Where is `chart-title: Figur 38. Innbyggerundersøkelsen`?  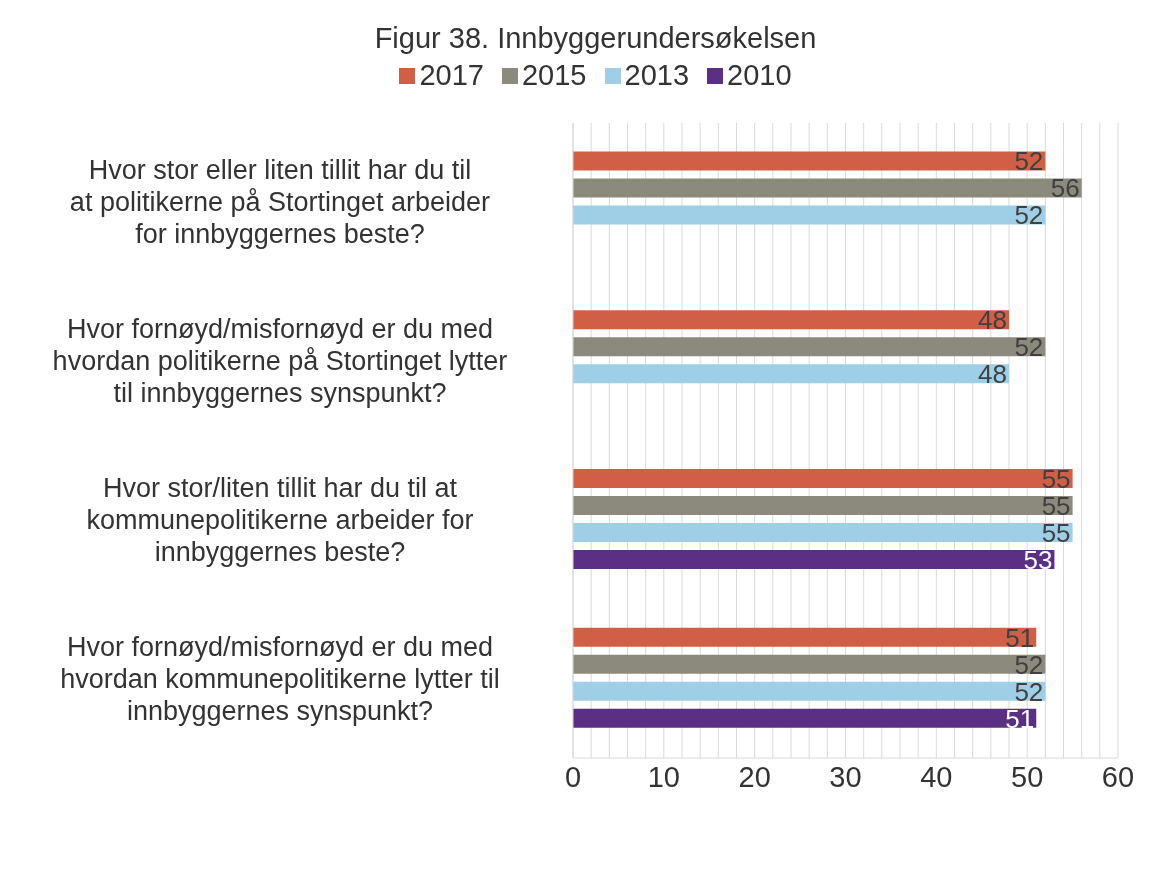
chart-title: Figur 38. Innbyggerundersøkelsen is located at coordinates (595, 38).